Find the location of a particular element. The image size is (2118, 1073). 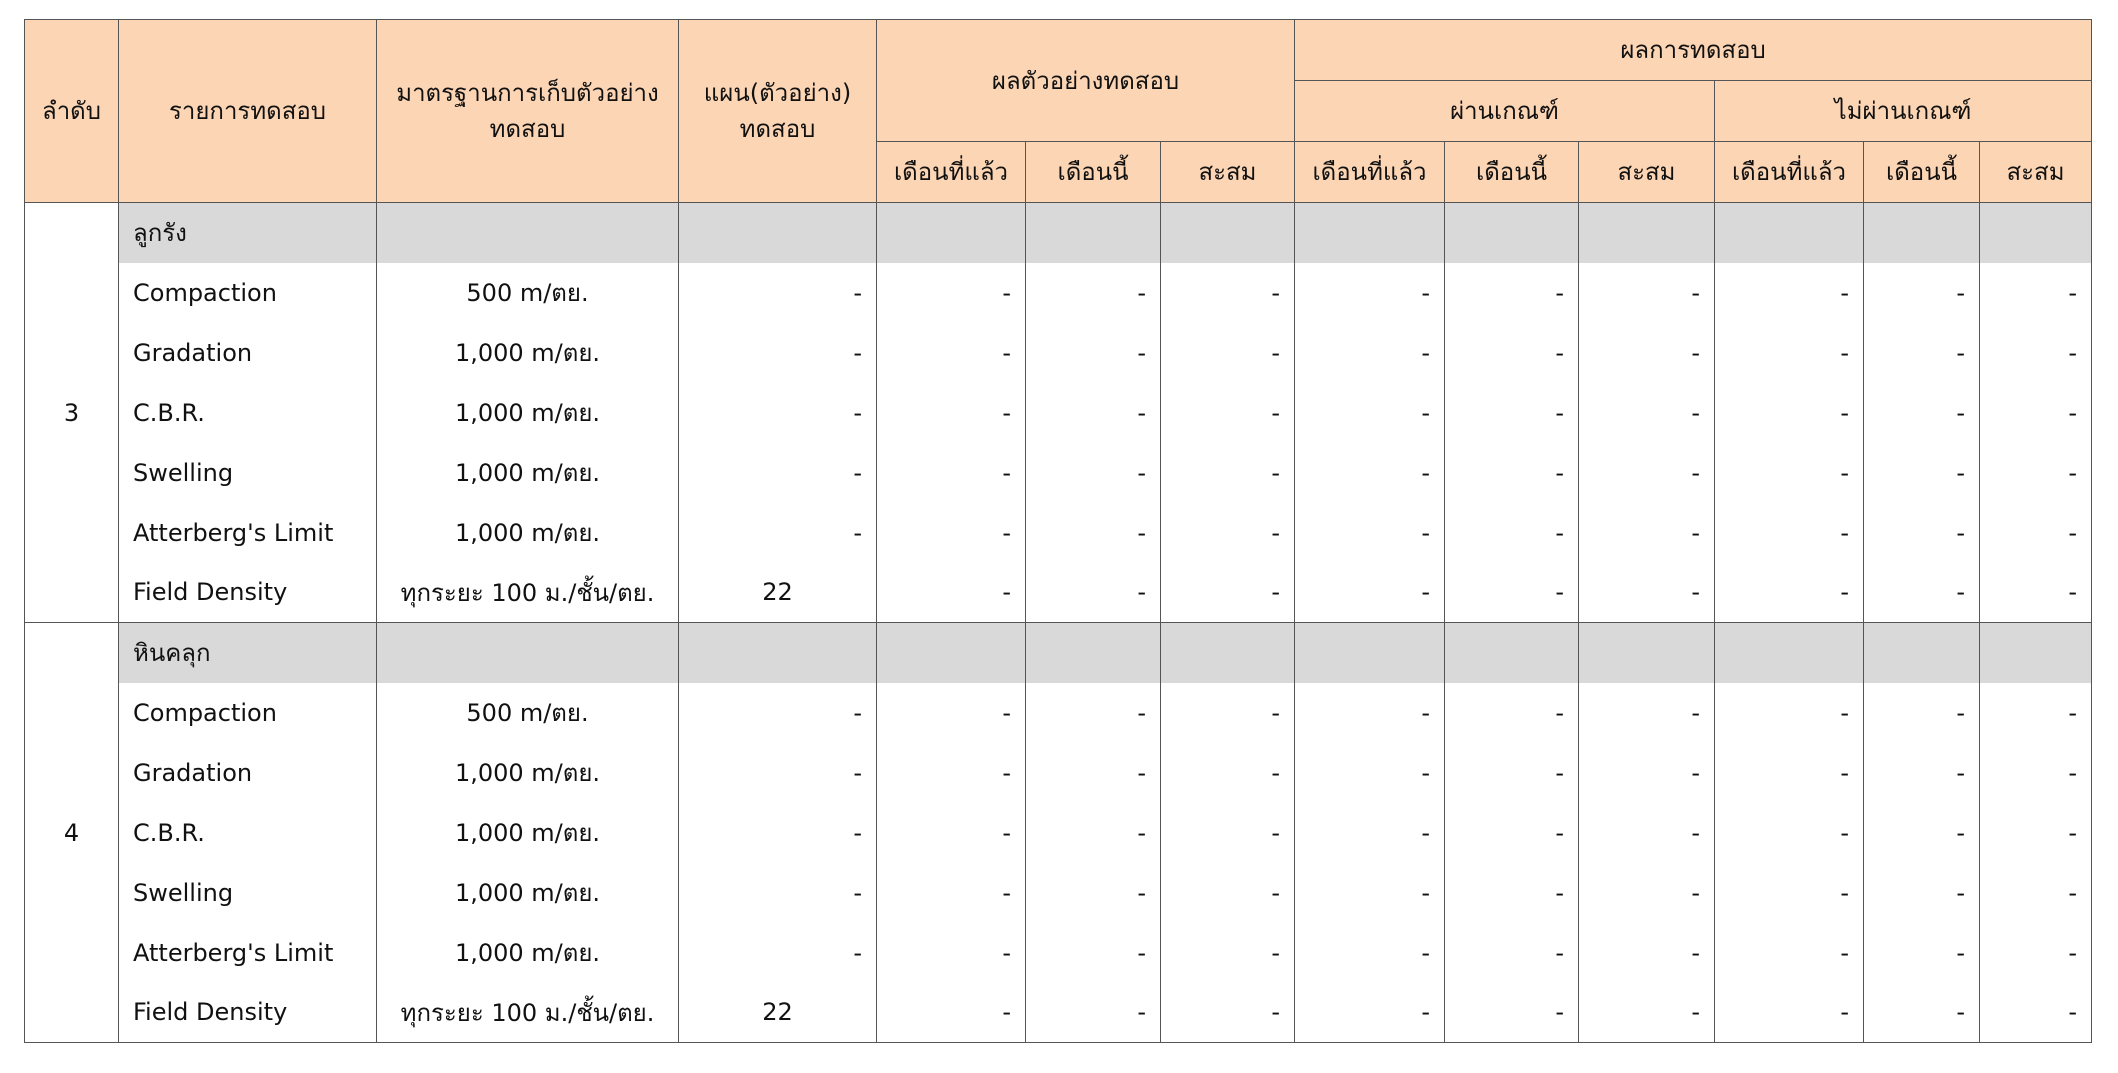

header-cell: เดือนนี้ is located at coordinates (1093, 172).